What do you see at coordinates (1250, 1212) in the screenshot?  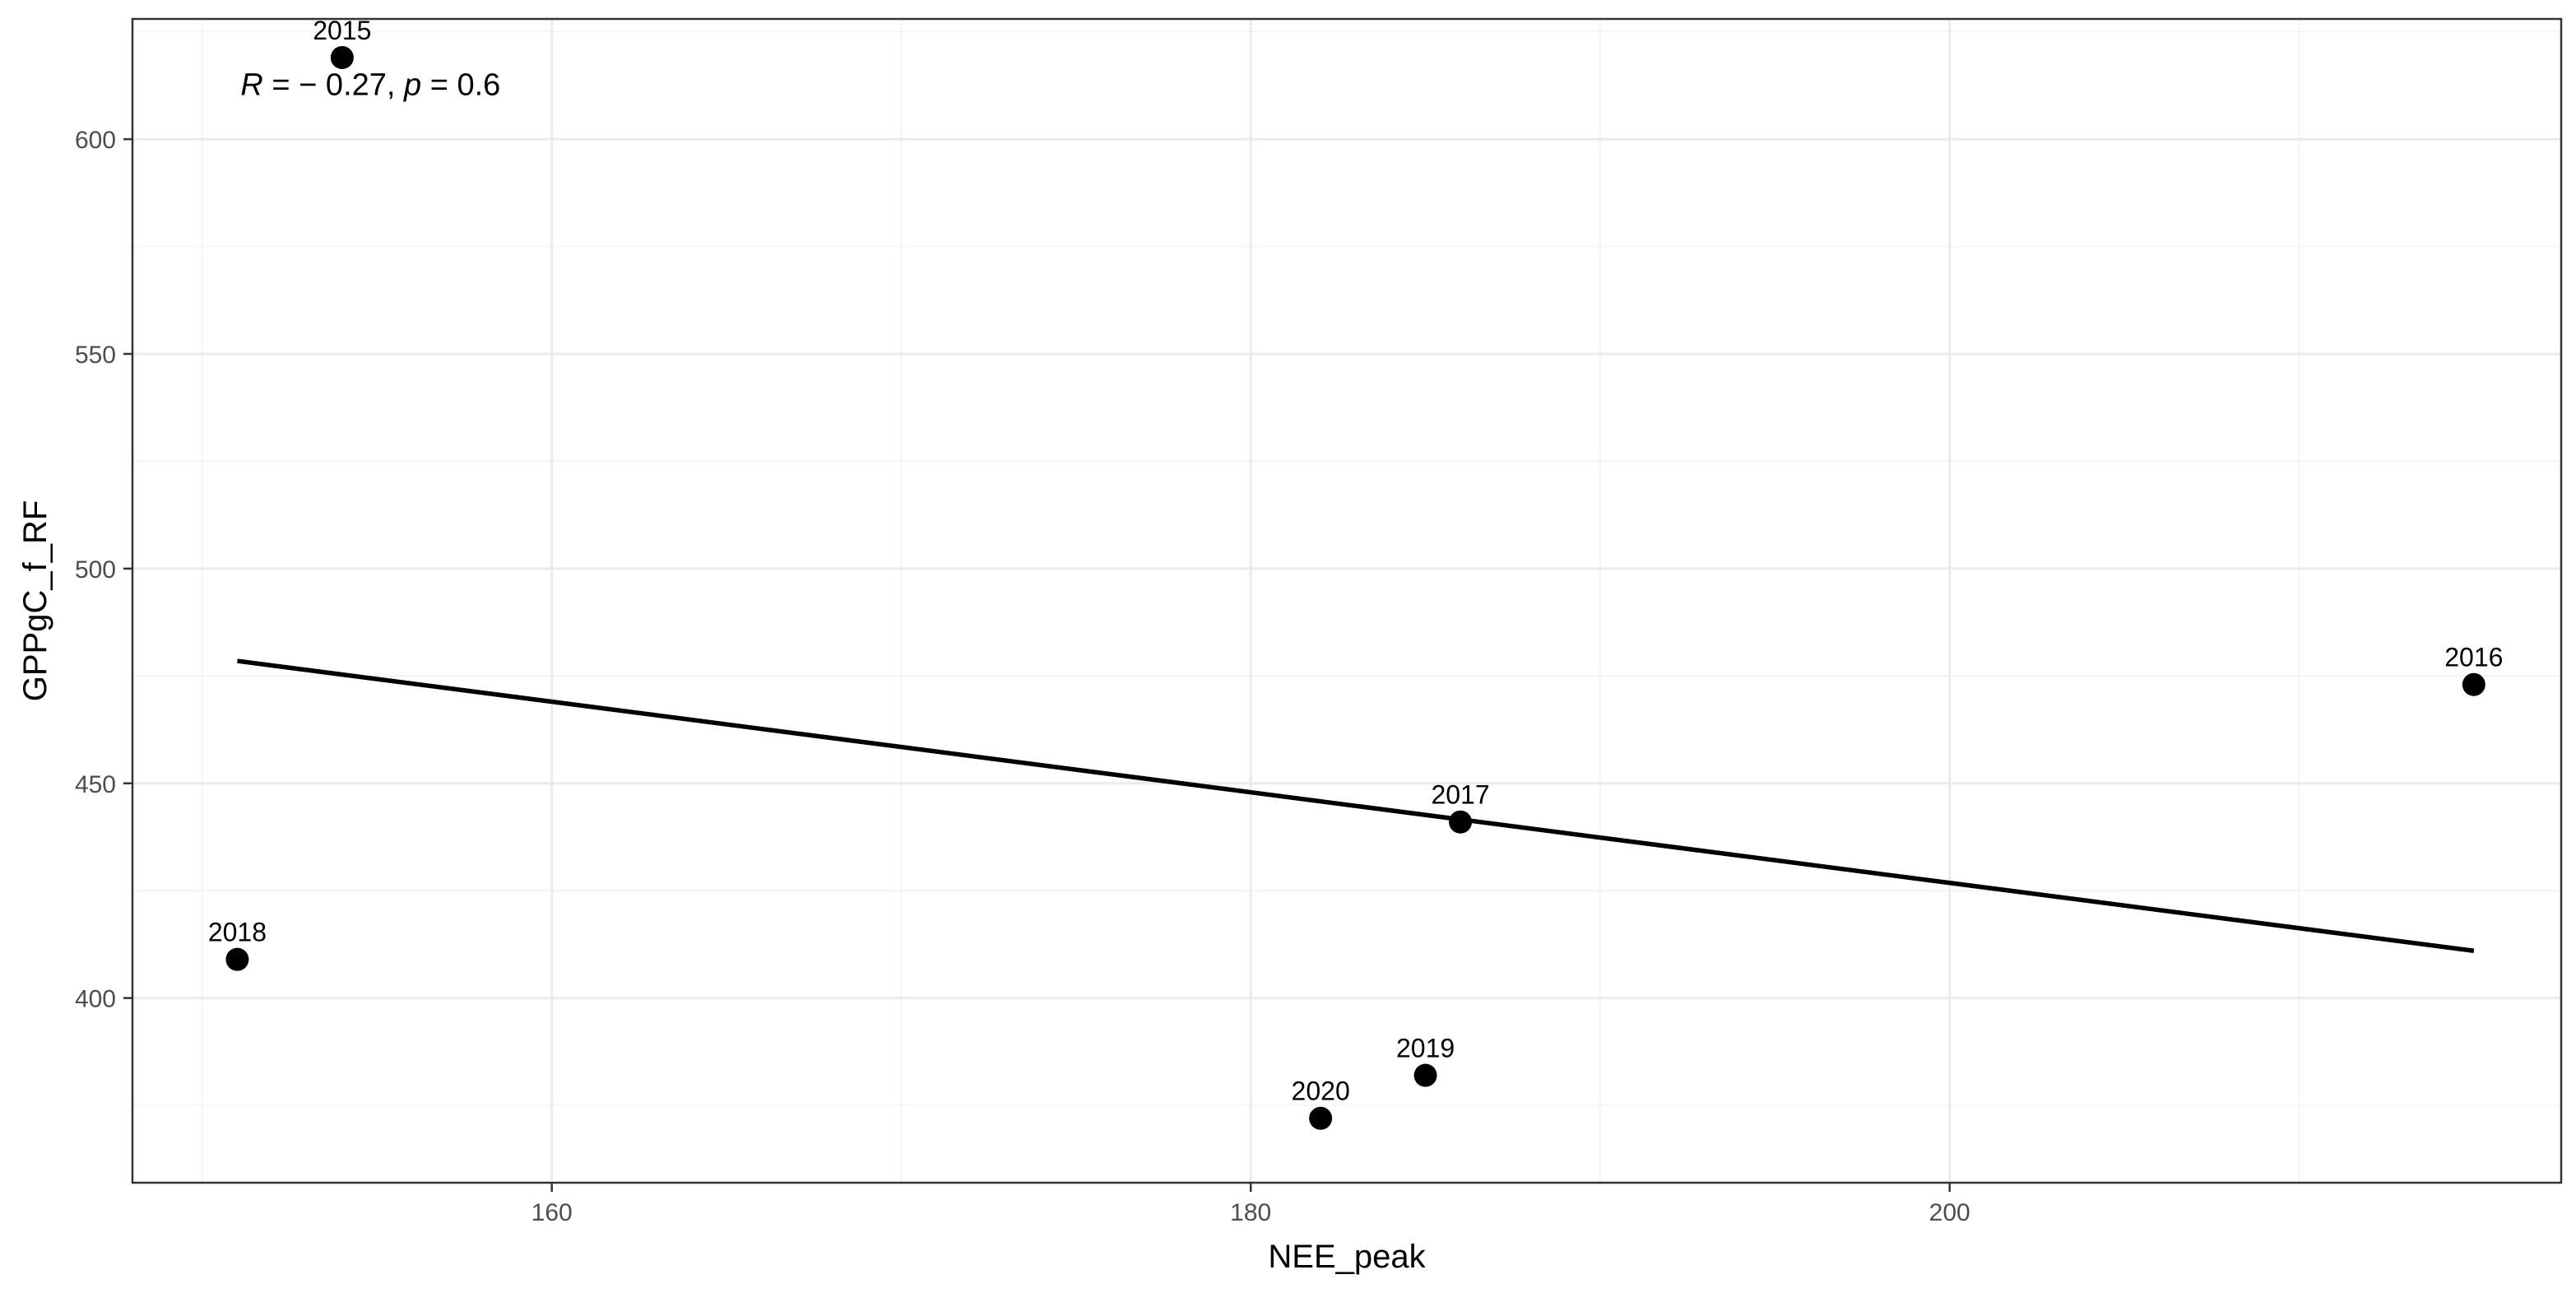 I see `x-tick-label: 180` at bounding box center [1250, 1212].